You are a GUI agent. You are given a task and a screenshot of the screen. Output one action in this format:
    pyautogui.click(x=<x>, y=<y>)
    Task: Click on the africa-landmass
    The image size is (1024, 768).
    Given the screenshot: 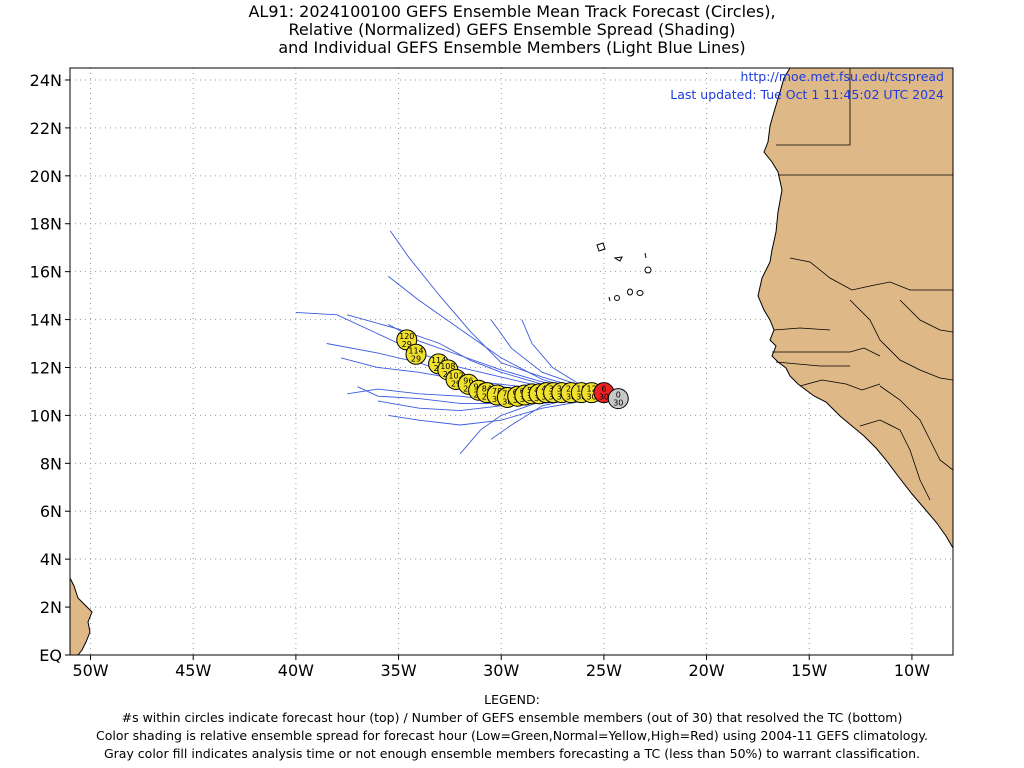 What is the action you would take?
    pyautogui.click(x=855, y=308)
    